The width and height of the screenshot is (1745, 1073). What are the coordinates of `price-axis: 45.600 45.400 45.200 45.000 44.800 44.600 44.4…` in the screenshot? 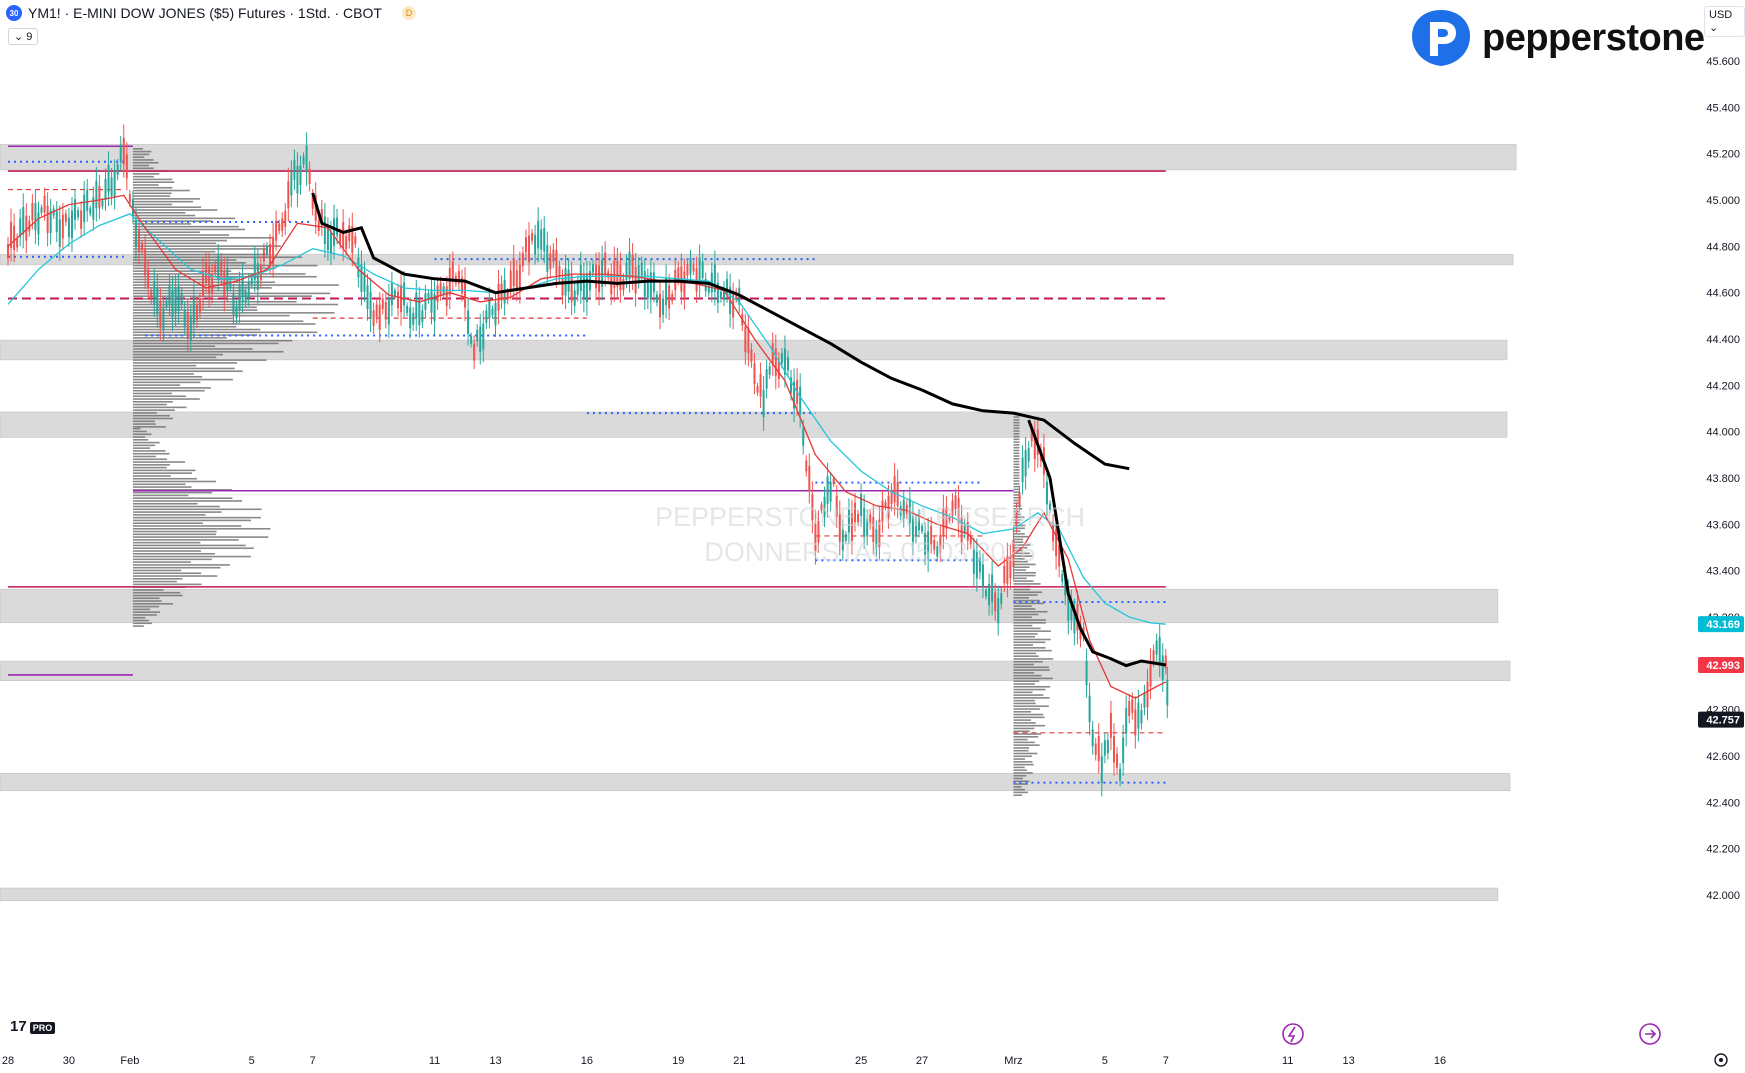 It's located at (1721, 536).